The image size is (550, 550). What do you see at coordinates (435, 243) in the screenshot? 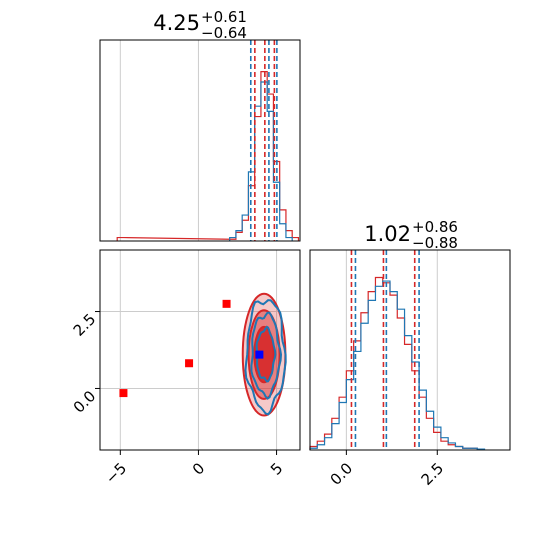
I see `title-bottom-right-minus: −0.88` at bounding box center [435, 243].